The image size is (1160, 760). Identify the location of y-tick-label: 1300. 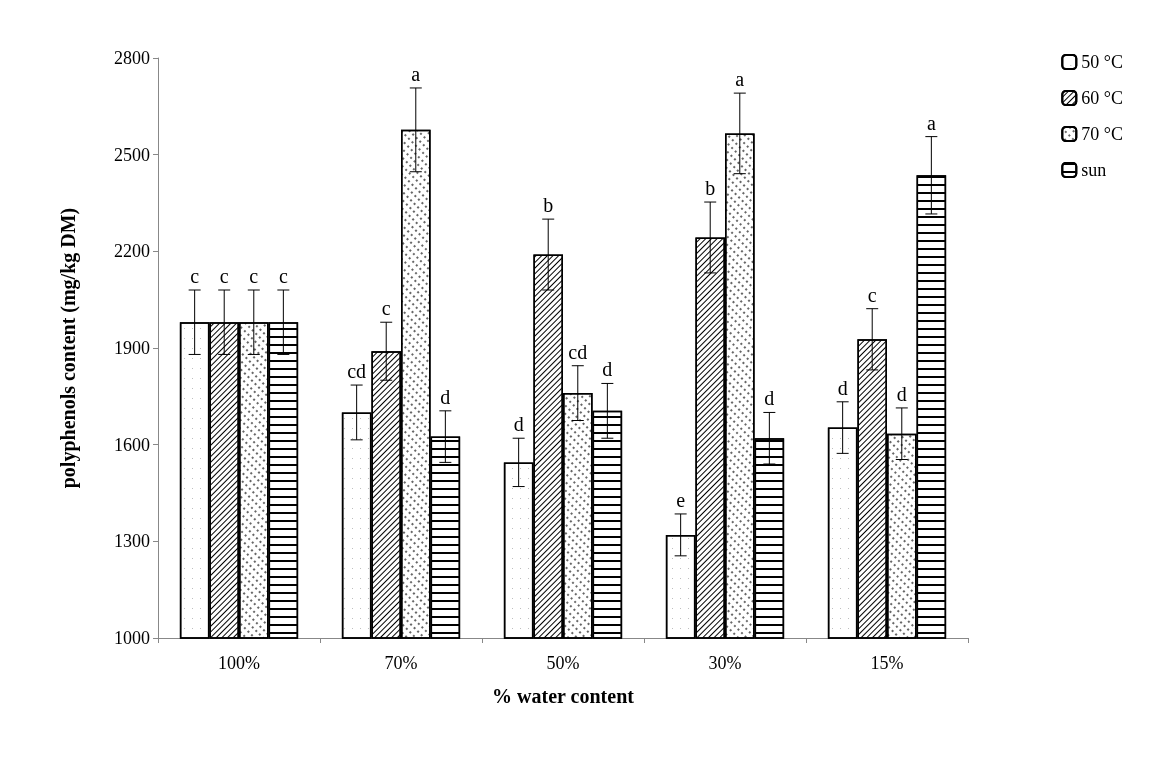
(132, 541).